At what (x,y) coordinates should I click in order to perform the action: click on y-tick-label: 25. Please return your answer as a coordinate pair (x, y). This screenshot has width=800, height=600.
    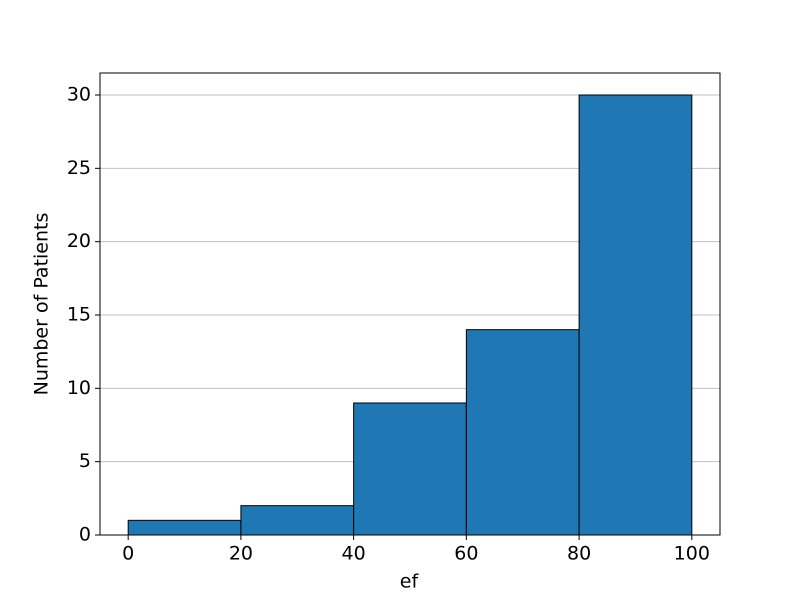
    Looking at the image, I should click on (79, 168).